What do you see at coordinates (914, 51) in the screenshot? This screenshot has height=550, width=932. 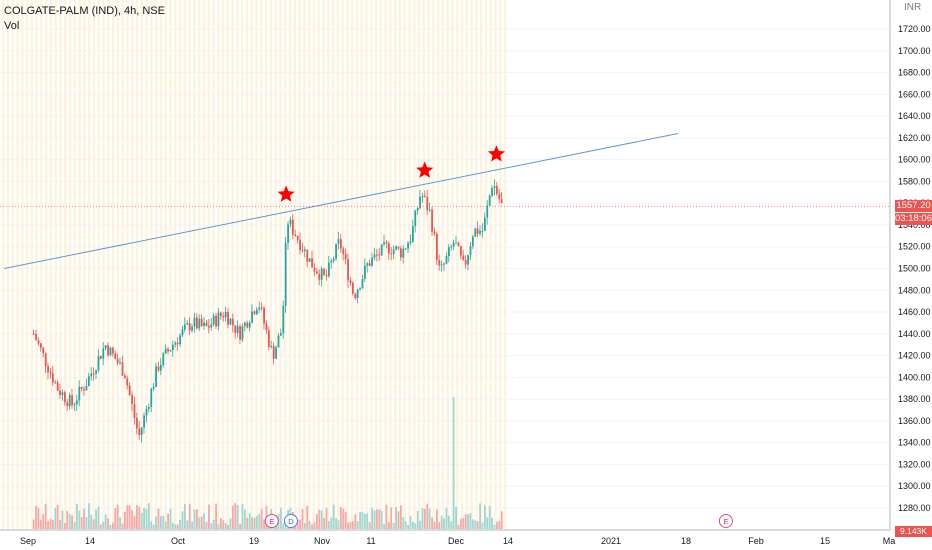 I see `price-tick-label: 1700.00` at bounding box center [914, 51].